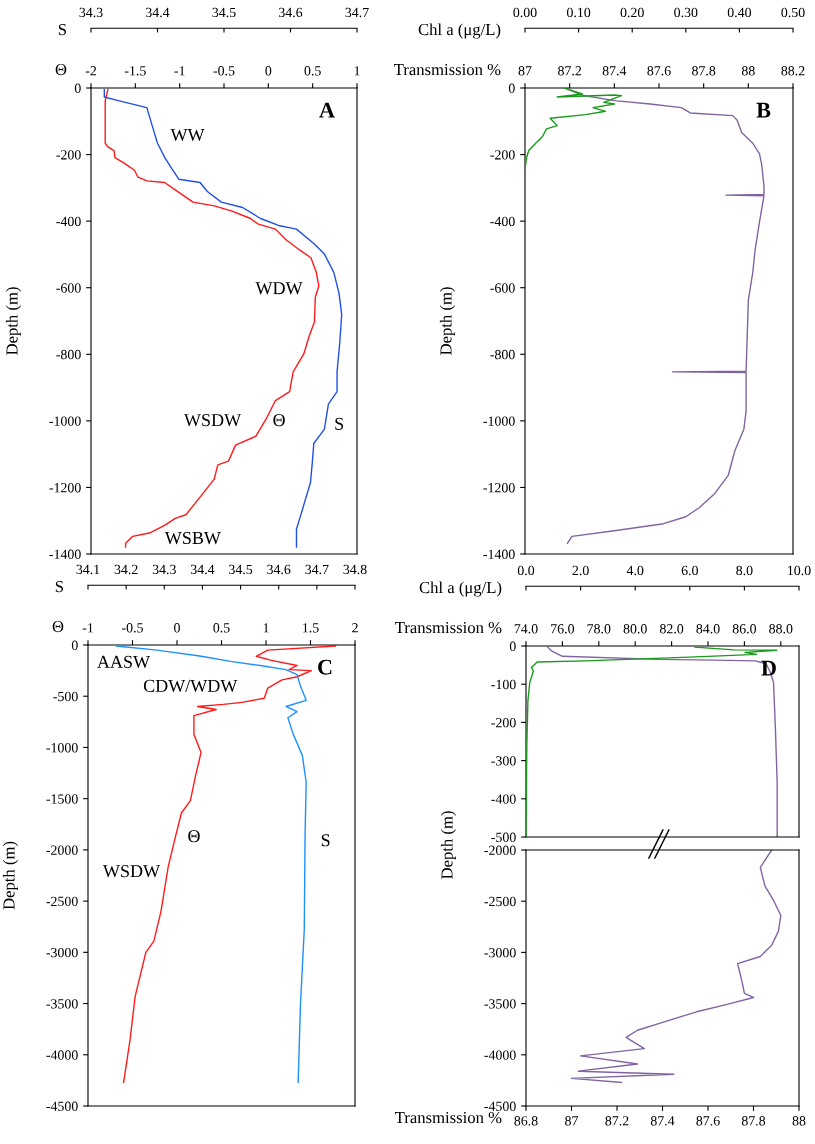  What do you see at coordinates (312, 71) in the screenshot?
I see `x-tick-label: 0.5` at bounding box center [312, 71].